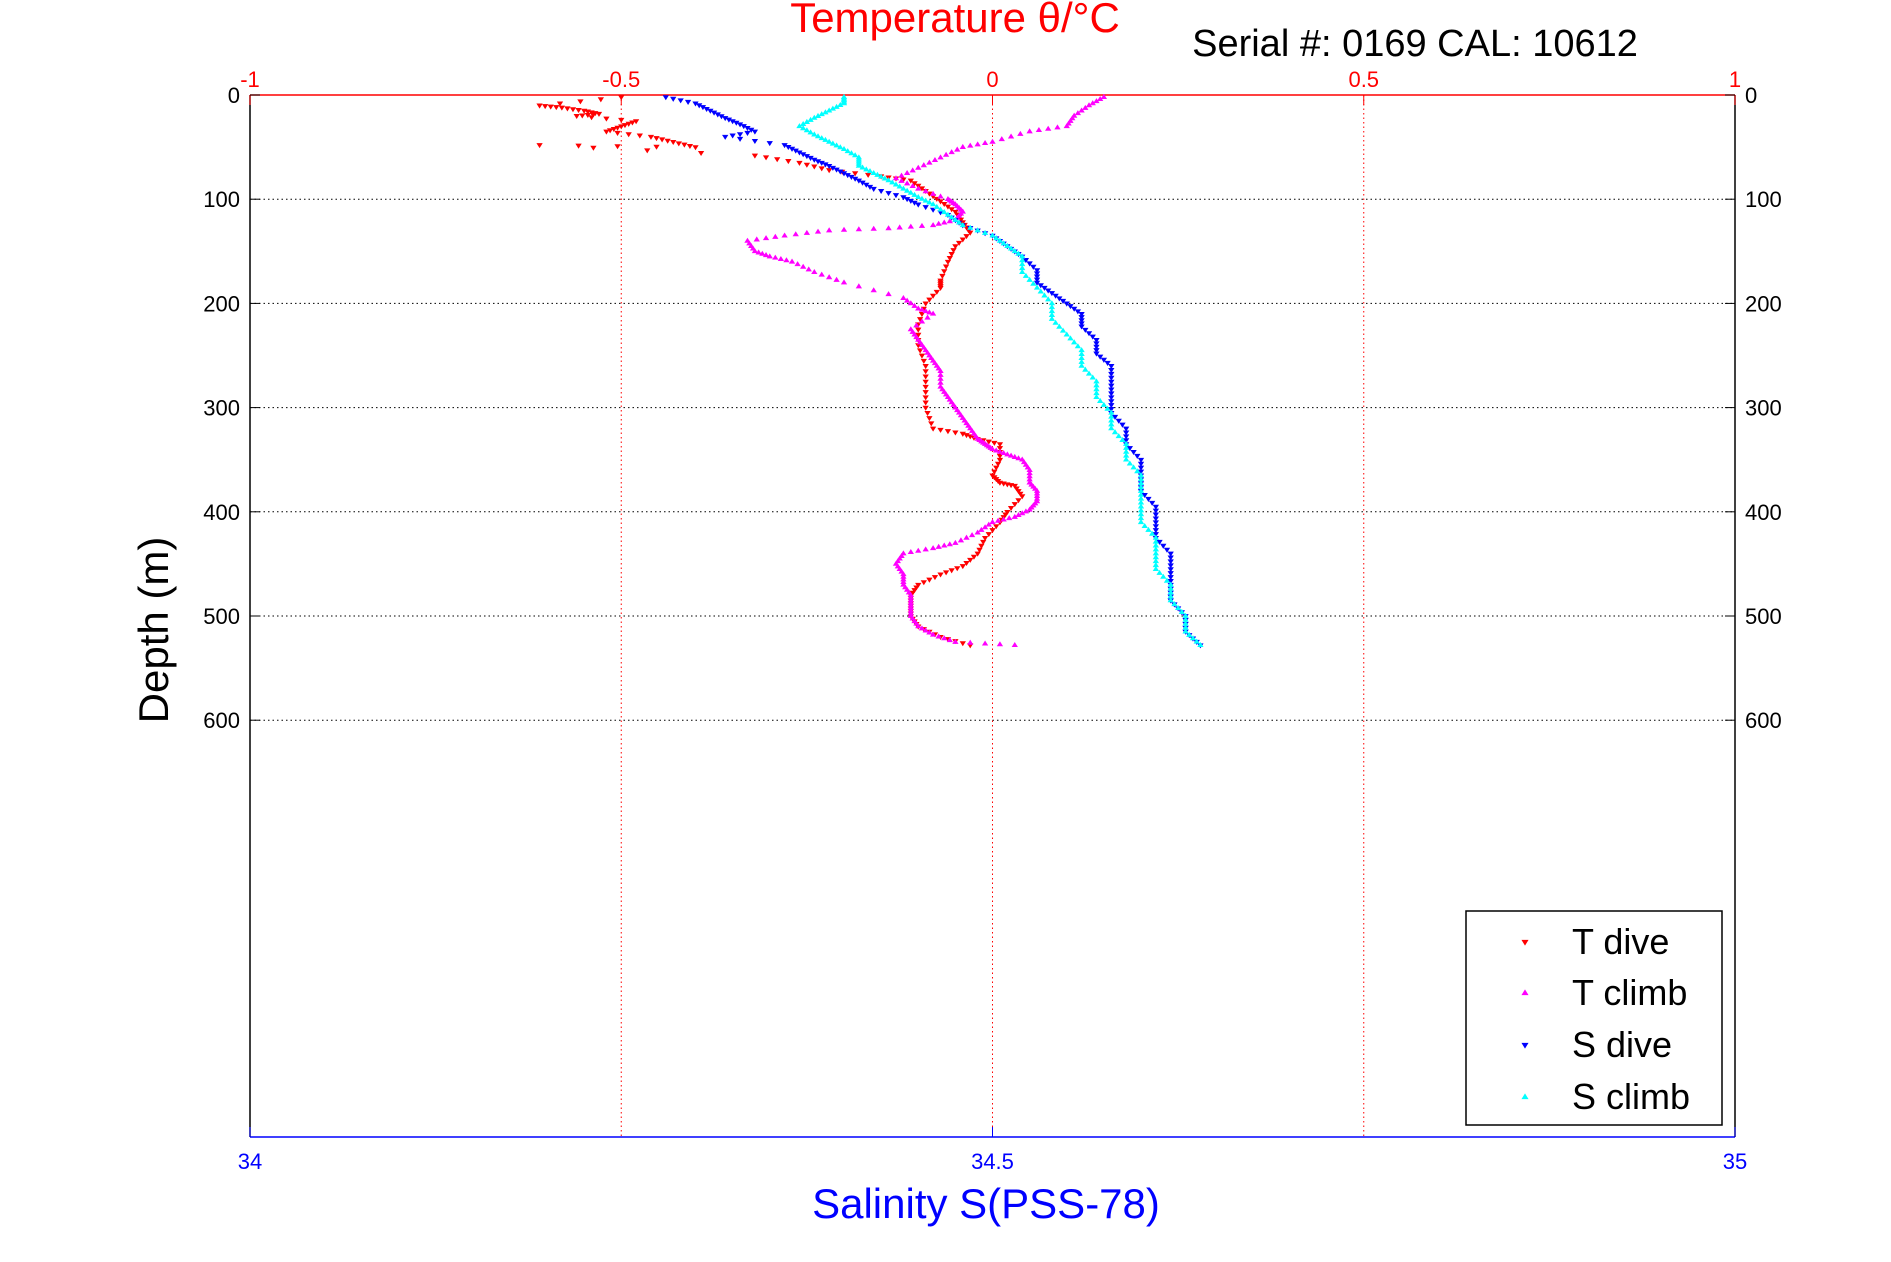 The image size is (1891, 1262). Describe the element at coordinates (1763, 616) in the screenshot. I see `right-tick-label: 500` at that location.